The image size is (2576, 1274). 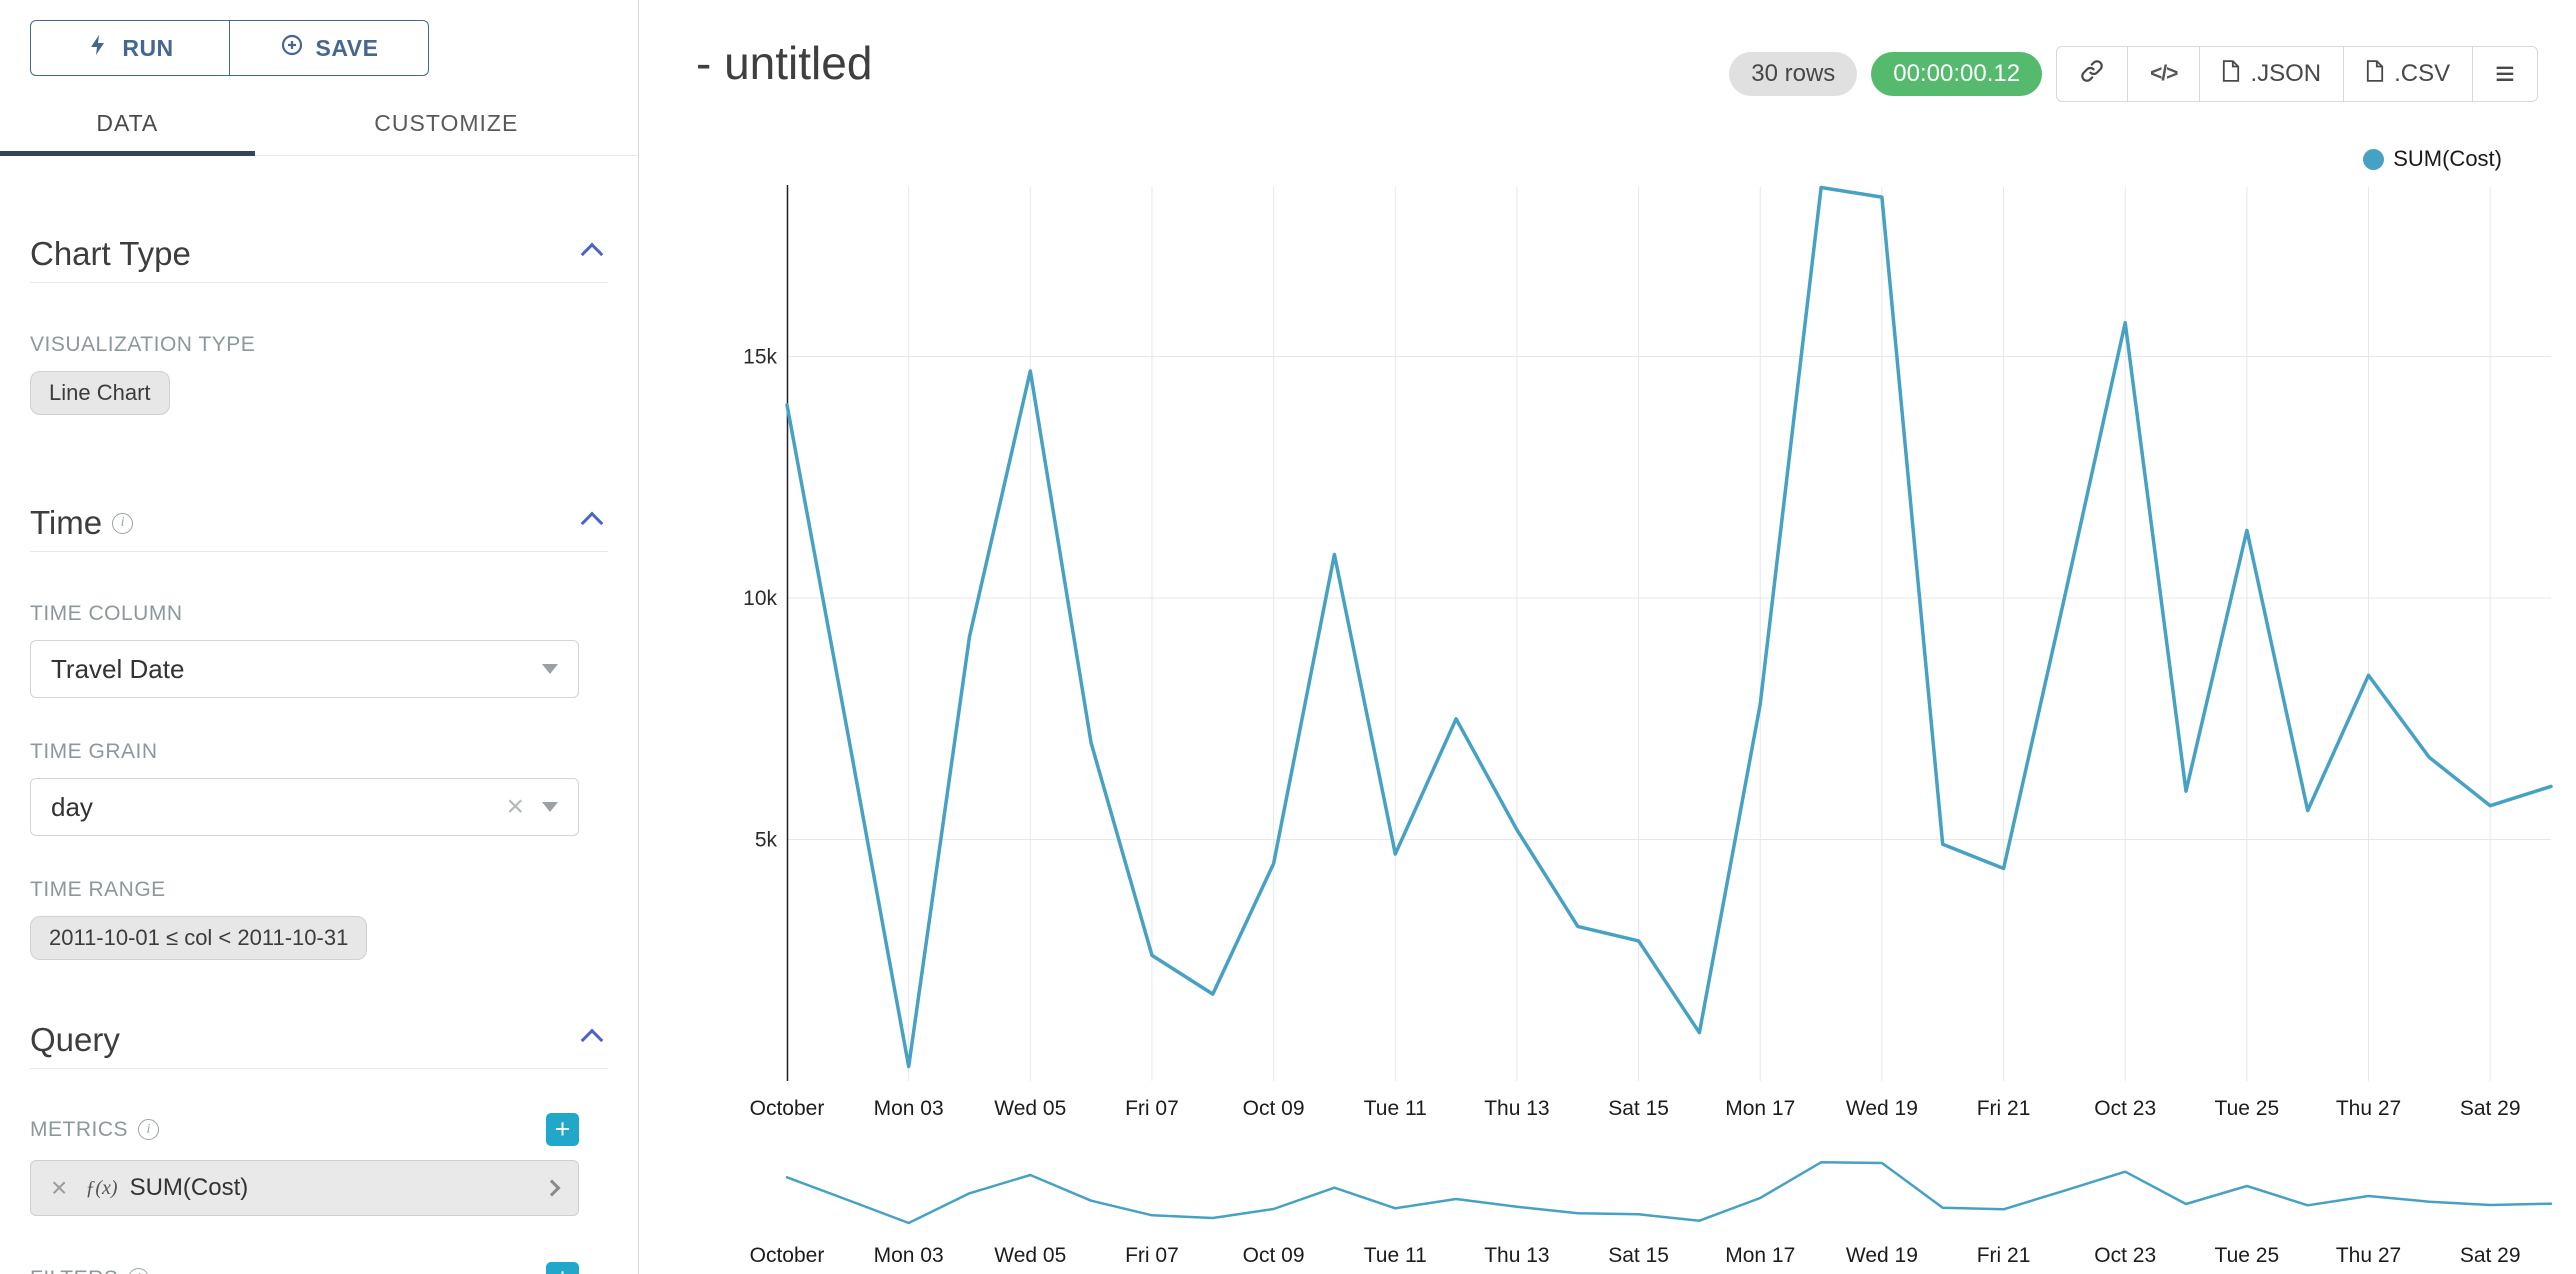 I want to click on minimap-series-line, so click(x=1669, y=1193).